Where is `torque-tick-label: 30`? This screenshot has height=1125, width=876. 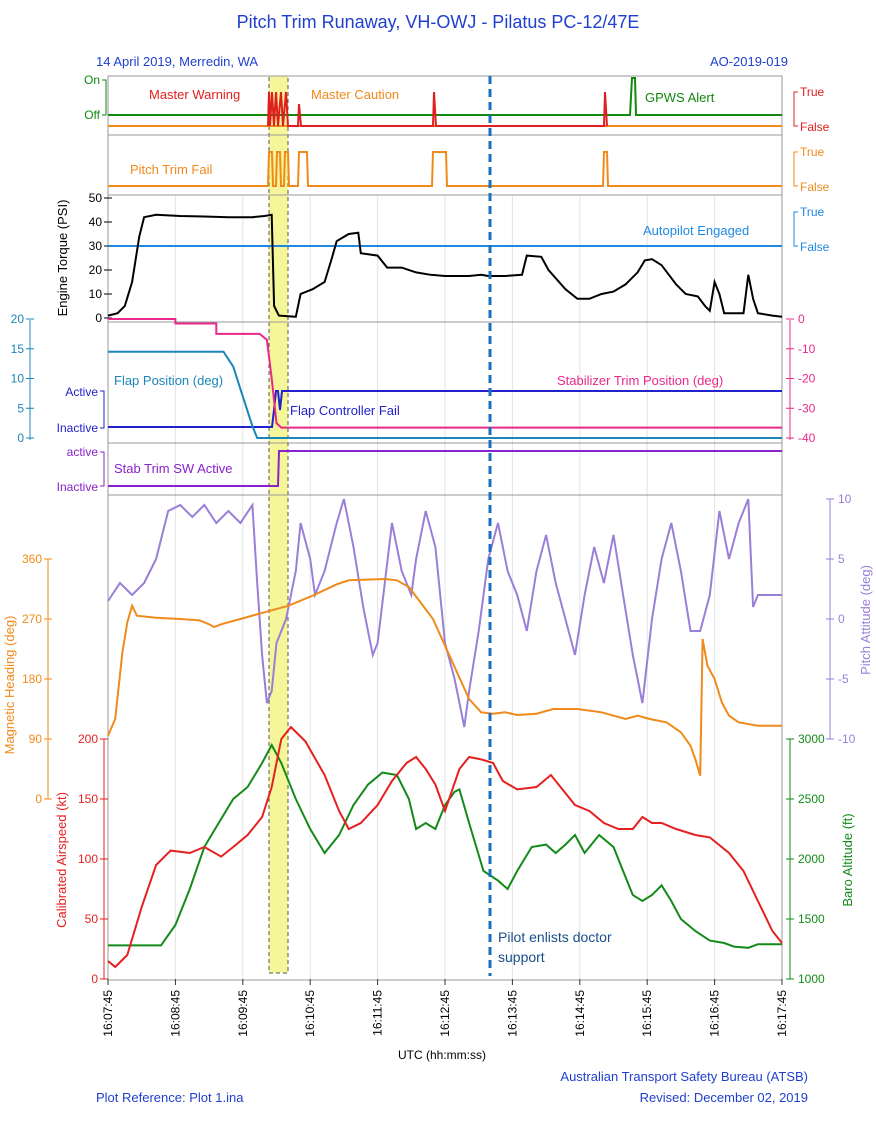 torque-tick-label: 30 is located at coordinates (96, 246).